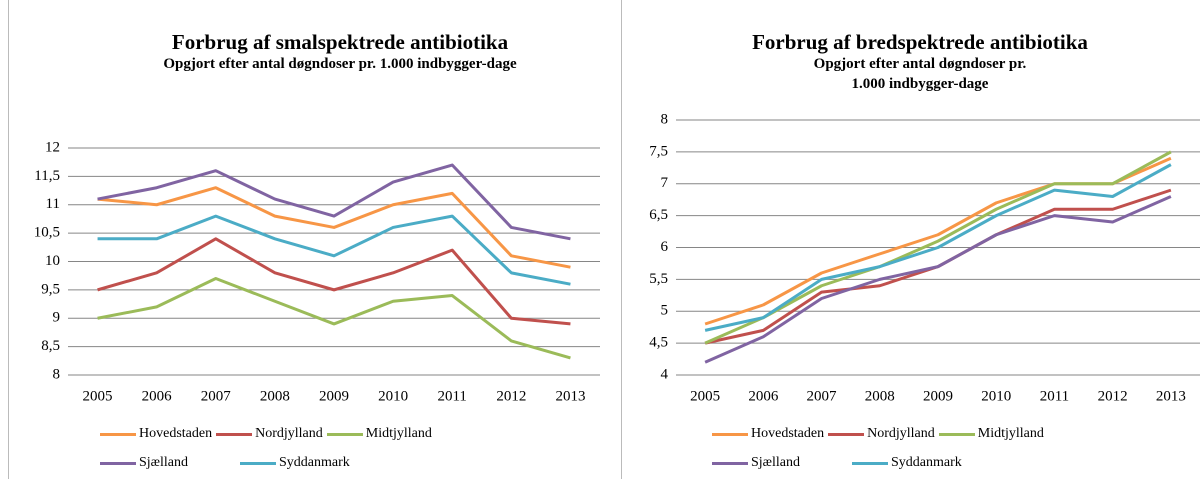  What do you see at coordinates (665, 311) in the screenshot?
I see `y-tick-label: 5` at bounding box center [665, 311].